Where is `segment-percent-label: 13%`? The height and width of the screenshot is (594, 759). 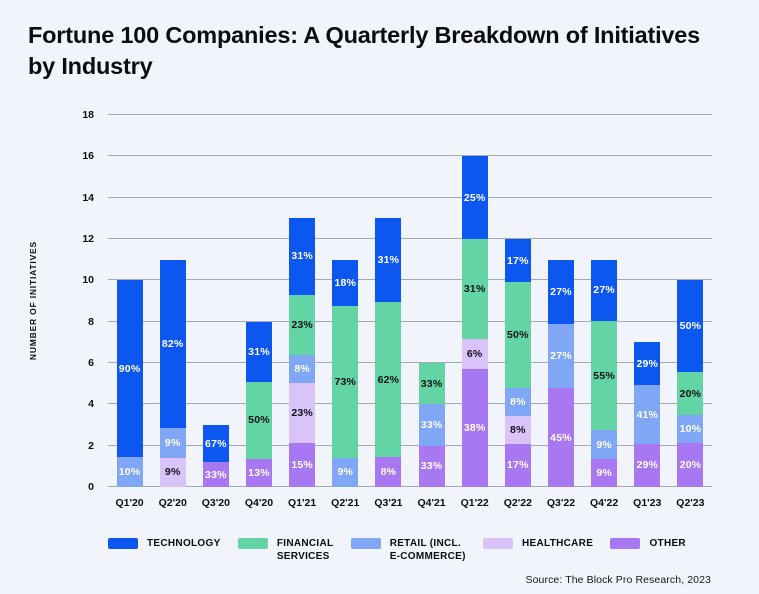 segment-percent-label: 13% is located at coordinates (259, 472).